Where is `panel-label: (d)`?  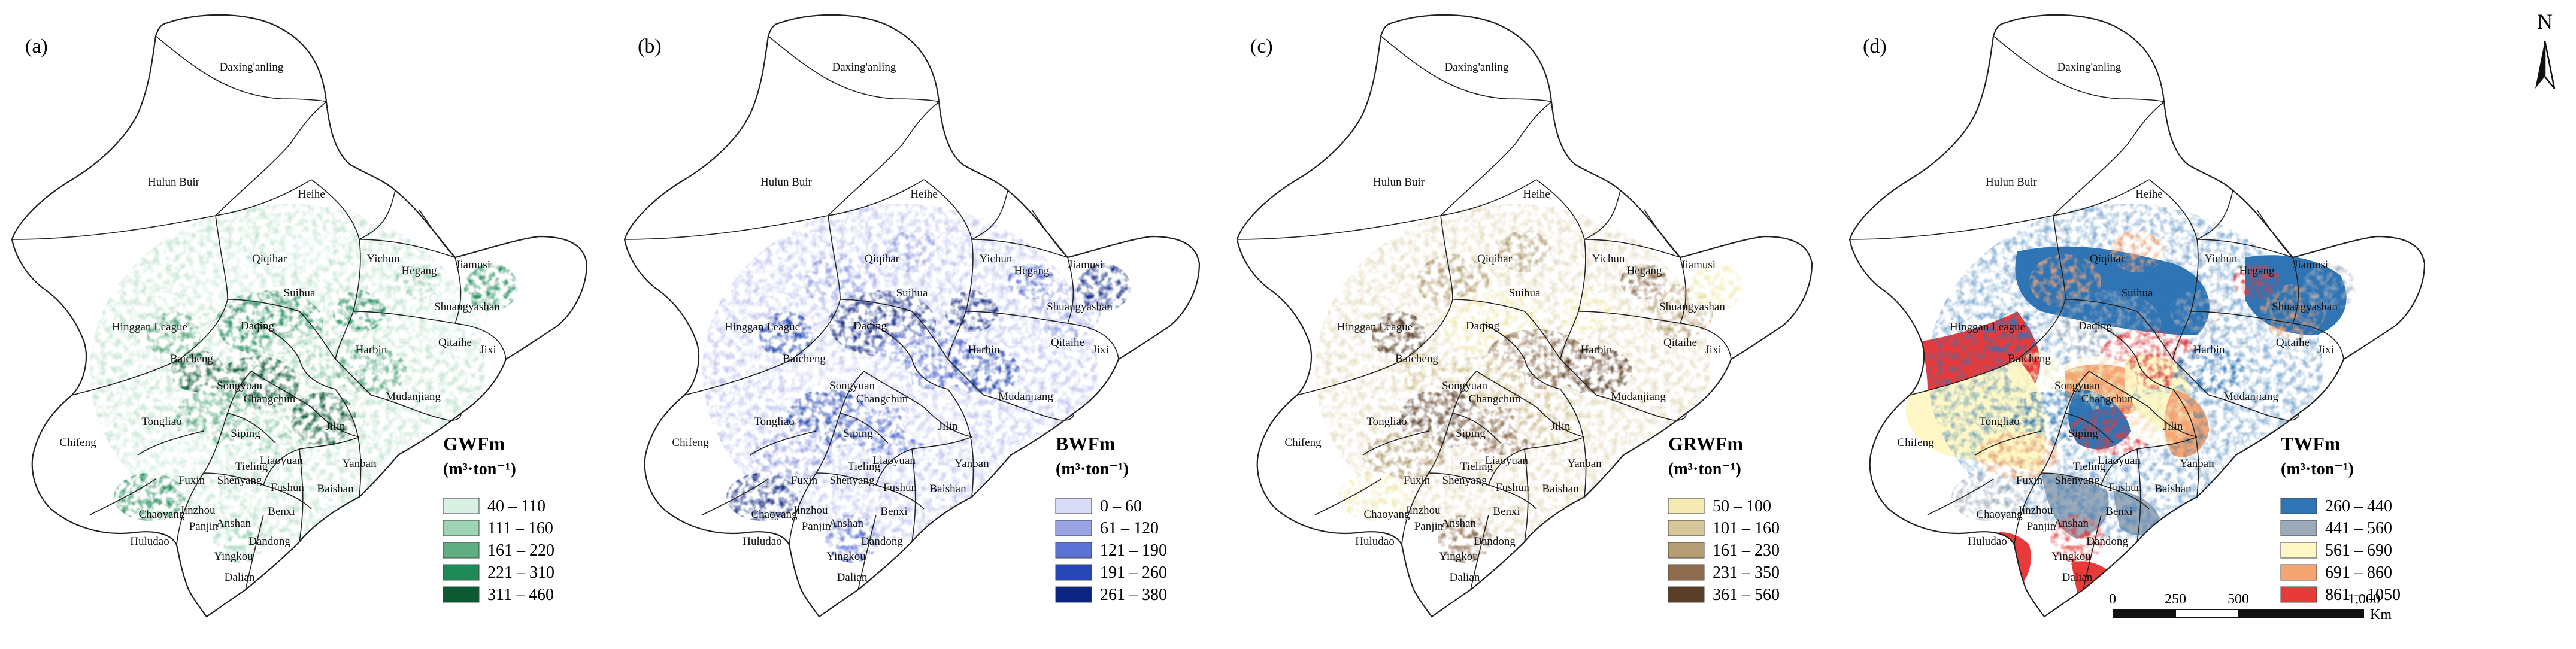 panel-label: (d) is located at coordinates (1875, 46).